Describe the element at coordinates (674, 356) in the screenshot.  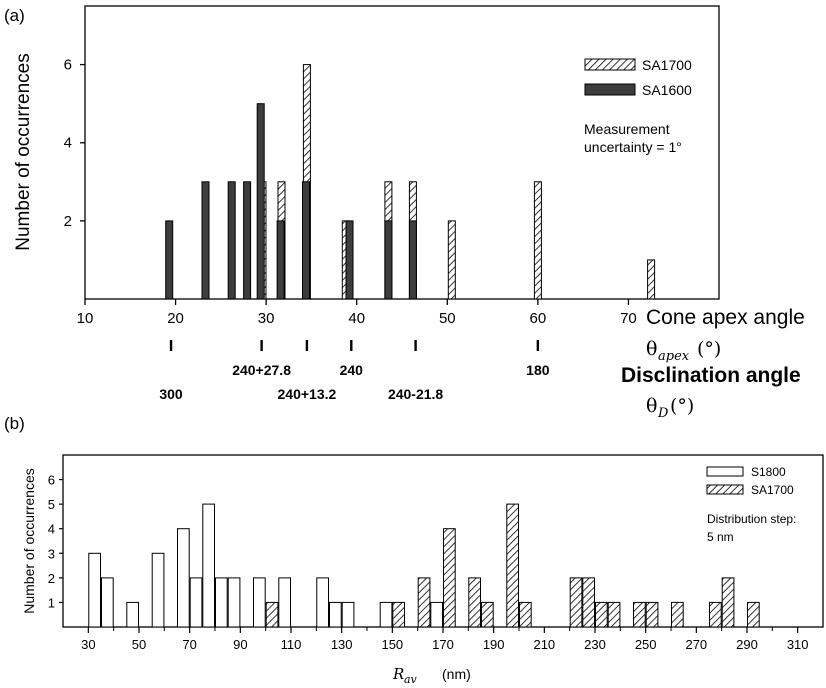
I see `theta-apex-subscript: apex` at that location.